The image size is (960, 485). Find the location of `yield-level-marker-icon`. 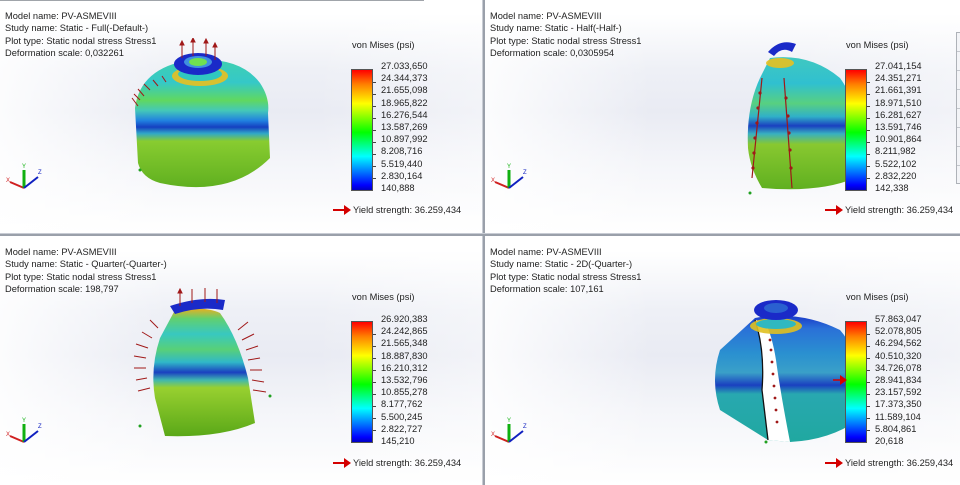

yield-level-marker-icon is located at coordinates (840, 380).